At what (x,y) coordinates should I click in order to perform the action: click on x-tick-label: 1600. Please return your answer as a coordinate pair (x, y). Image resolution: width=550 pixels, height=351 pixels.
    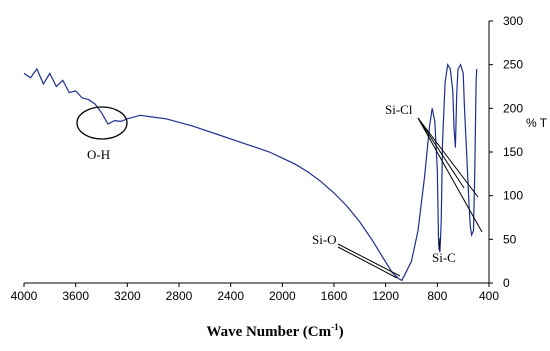
    Looking at the image, I should click on (334, 296).